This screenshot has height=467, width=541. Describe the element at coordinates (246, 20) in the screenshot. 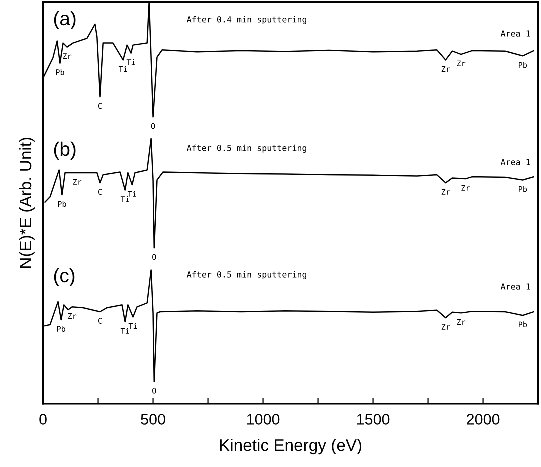

I see `annotation: After 0.4 min sputtering` at that location.